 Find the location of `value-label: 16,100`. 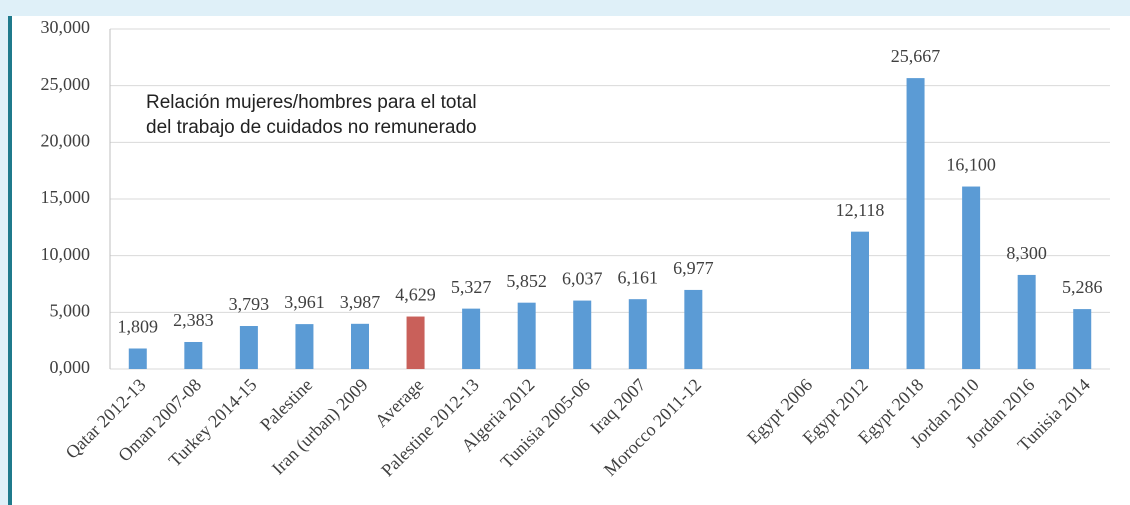

value-label: 16,100 is located at coordinates (971, 165).